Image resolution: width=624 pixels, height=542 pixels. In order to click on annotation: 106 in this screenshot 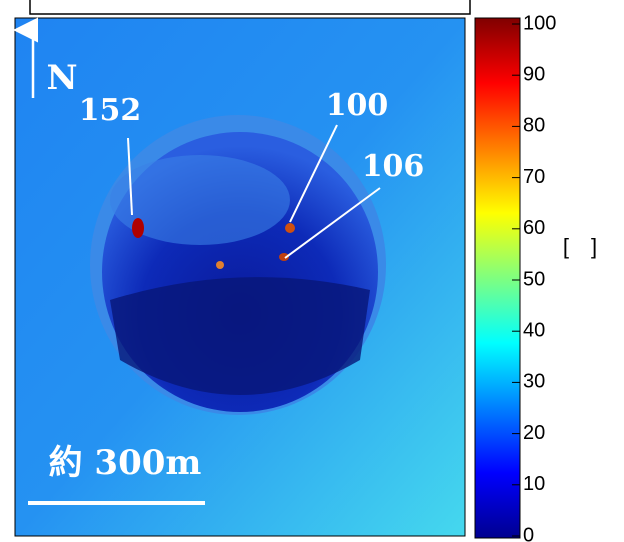, I will do `click(393, 166)`.